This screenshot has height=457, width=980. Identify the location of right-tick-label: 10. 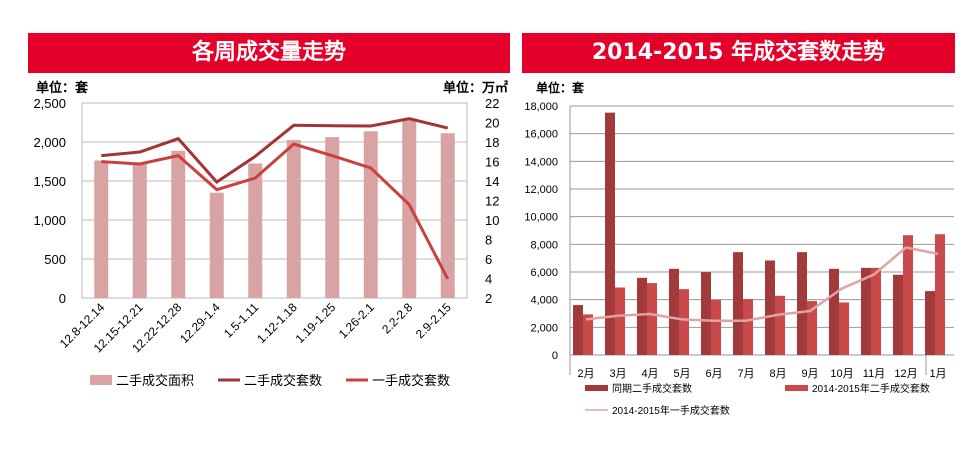
(492, 220).